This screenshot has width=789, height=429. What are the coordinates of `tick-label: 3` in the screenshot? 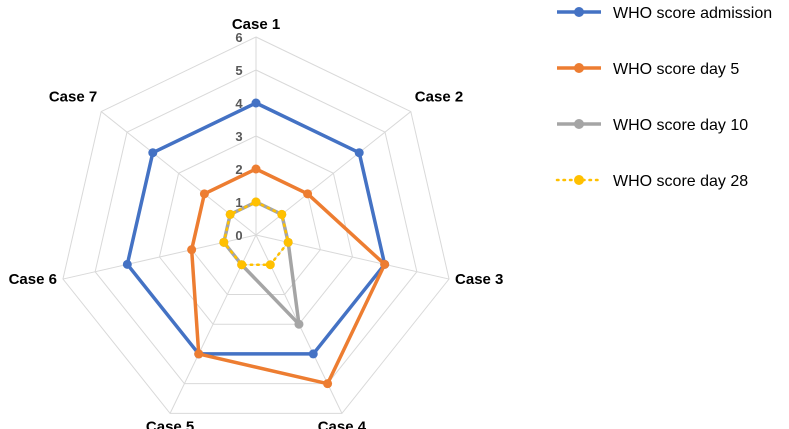 It's located at (238, 136).